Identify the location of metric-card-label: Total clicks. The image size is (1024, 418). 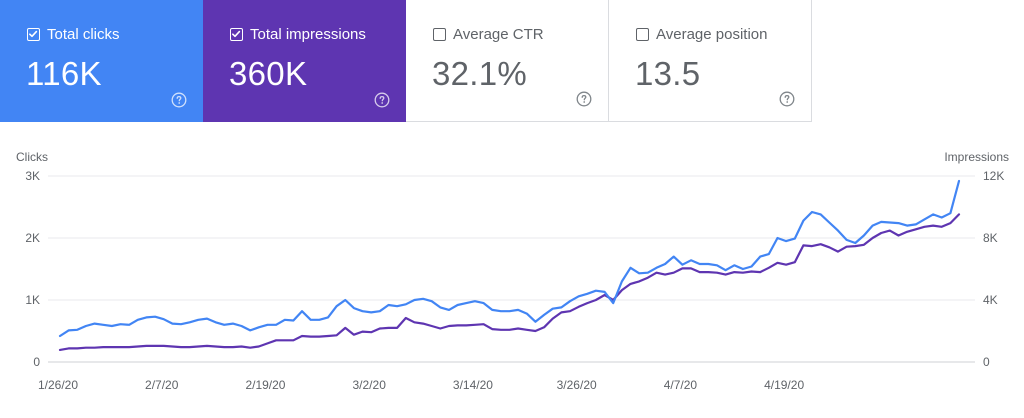
(83, 34).